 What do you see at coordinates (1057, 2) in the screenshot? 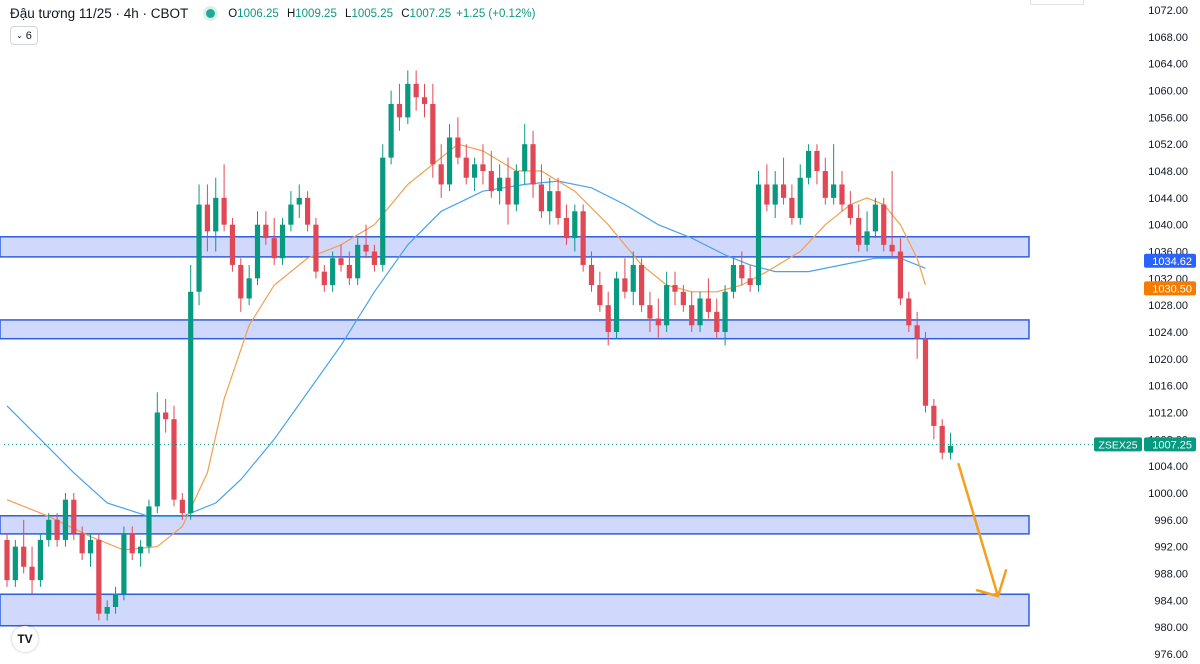
I see `axis-settings-tab` at bounding box center [1057, 2].